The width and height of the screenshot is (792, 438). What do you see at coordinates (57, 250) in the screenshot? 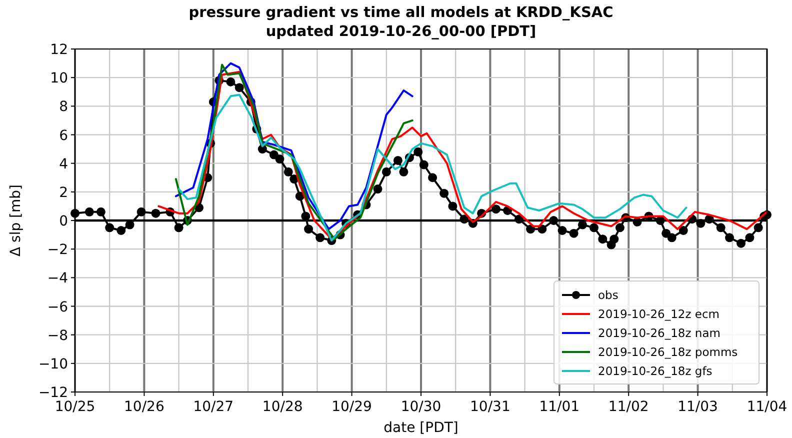
I see `y-tick-label: −2` at bounding box center [57, 250].